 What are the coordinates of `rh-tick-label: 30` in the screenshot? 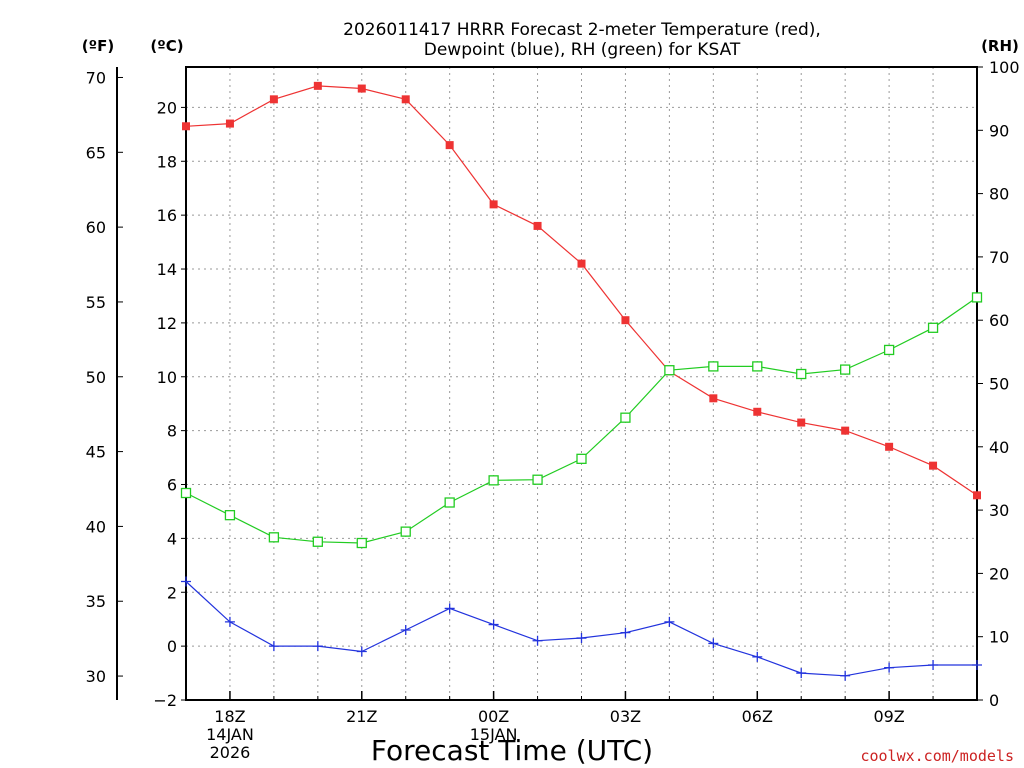 It's located at (999, 510).